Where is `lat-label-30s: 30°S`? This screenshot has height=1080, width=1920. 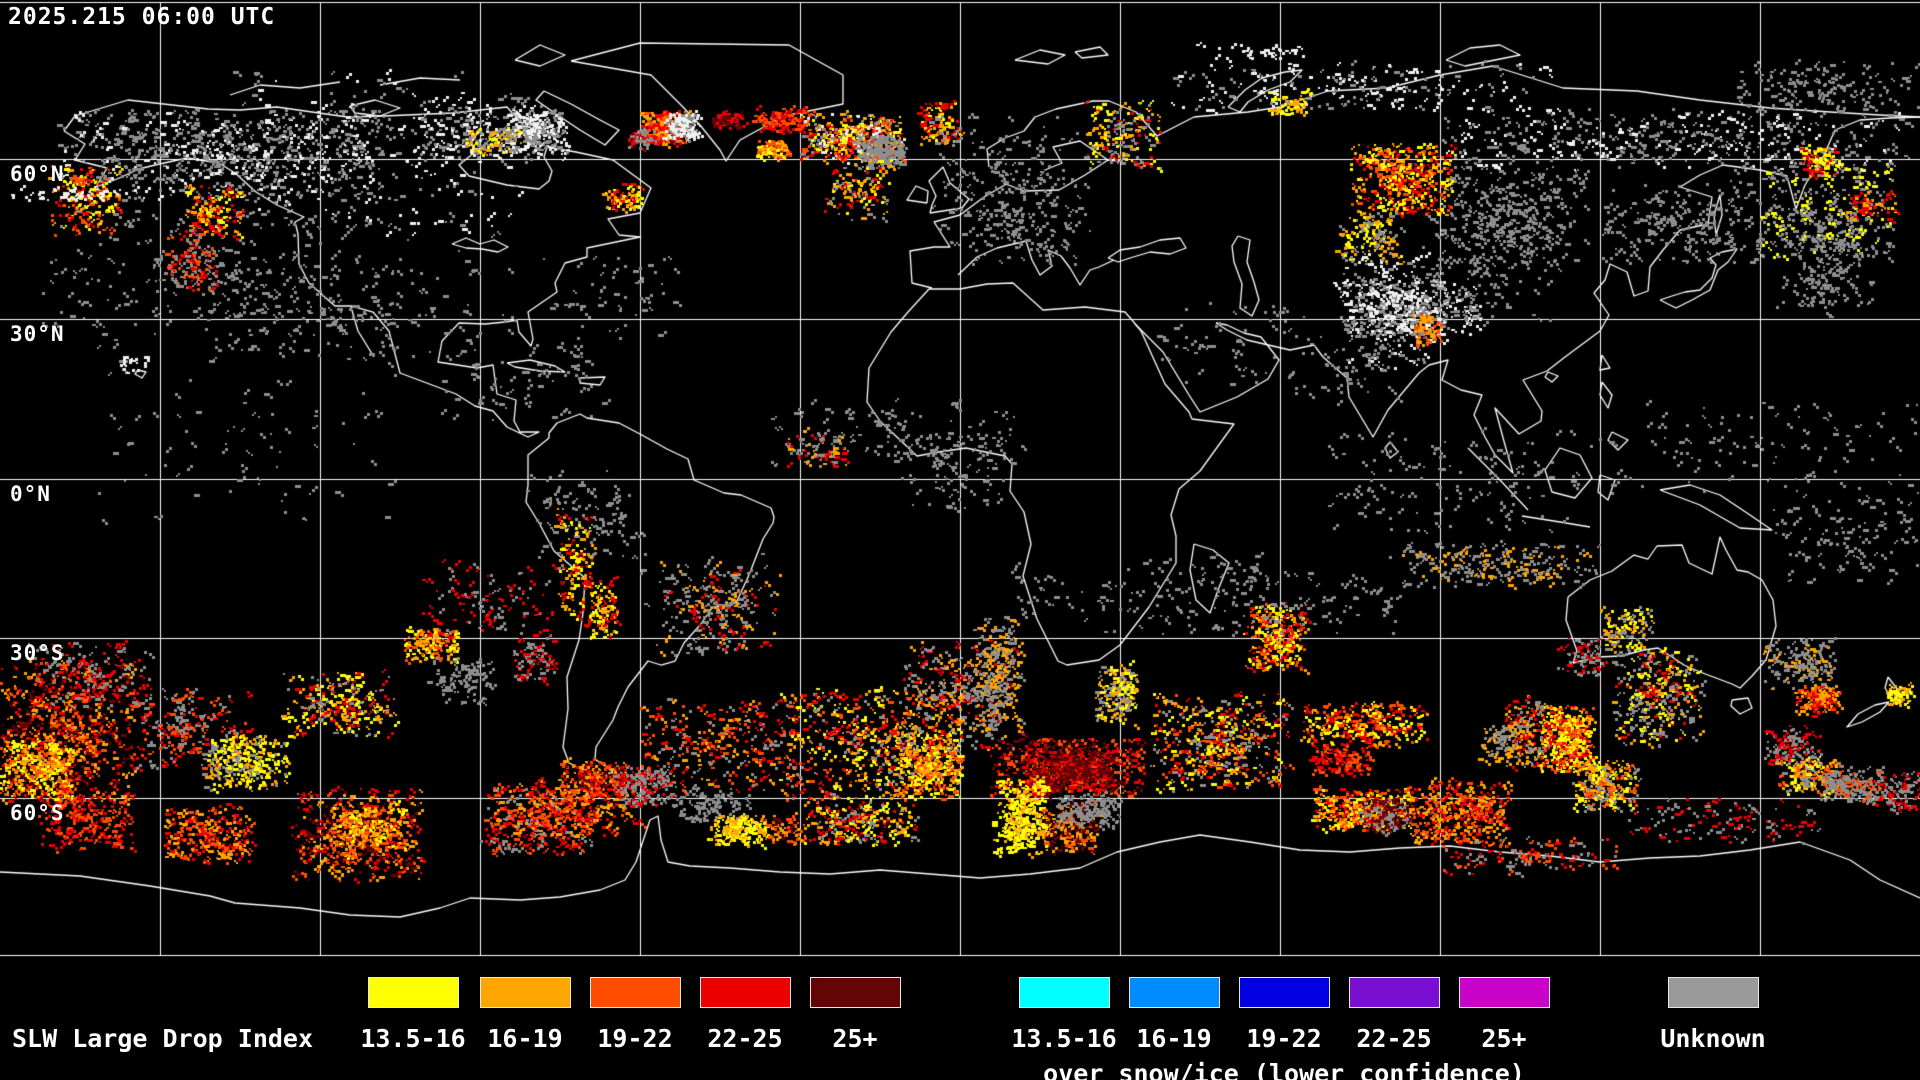 lat-label-30s: 30°S is located at coordinates (37, 653).